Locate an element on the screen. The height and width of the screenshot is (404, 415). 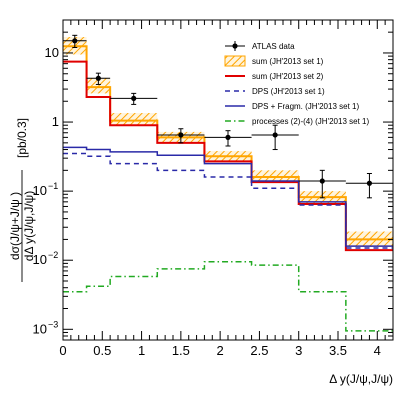
legend-entry-sum-set1: sum (JH'2013 set 1) is located at coordinates (274, 61).